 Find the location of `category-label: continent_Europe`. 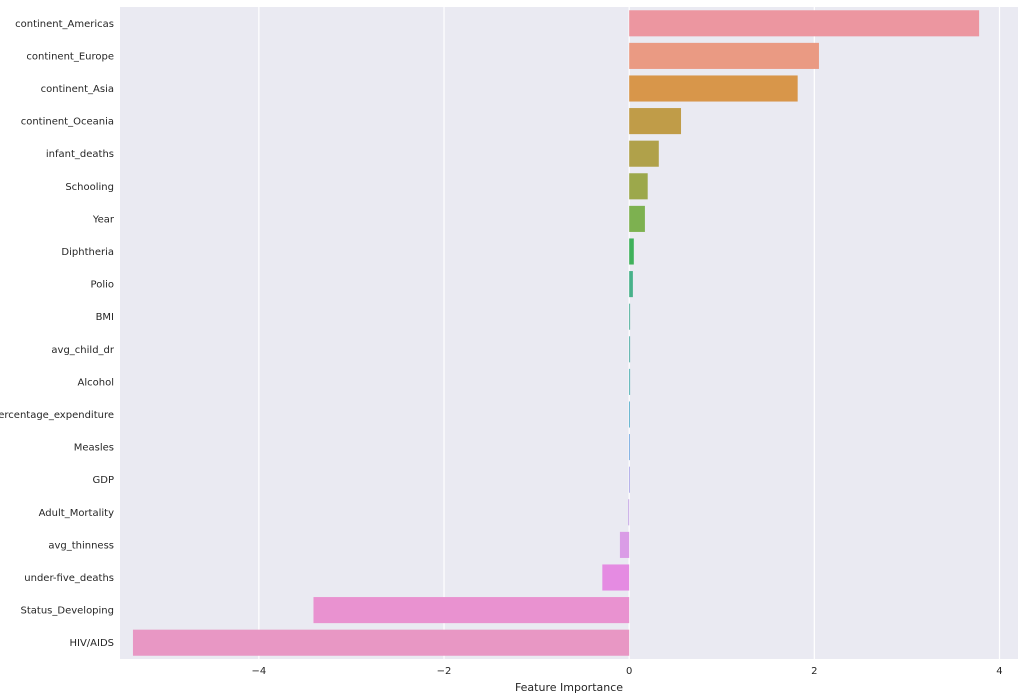

category-label: continent_Europe is located at coordinates (70, 56).